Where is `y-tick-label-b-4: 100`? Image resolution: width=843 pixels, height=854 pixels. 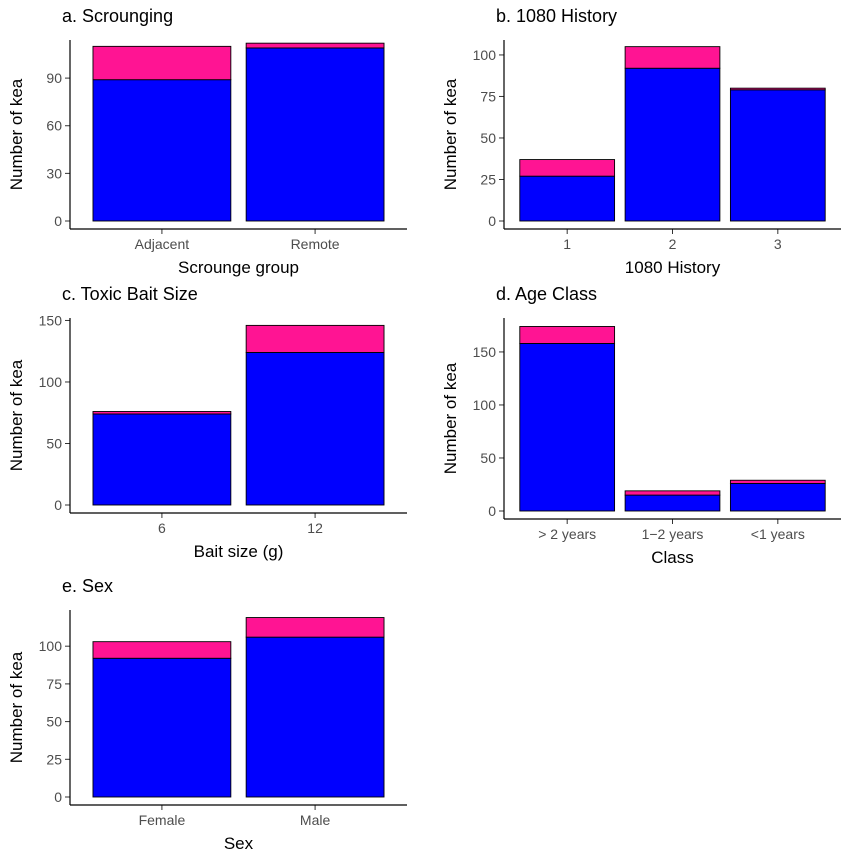 y-tick-label-b-4: 100 is located at coordinates (485, 55).